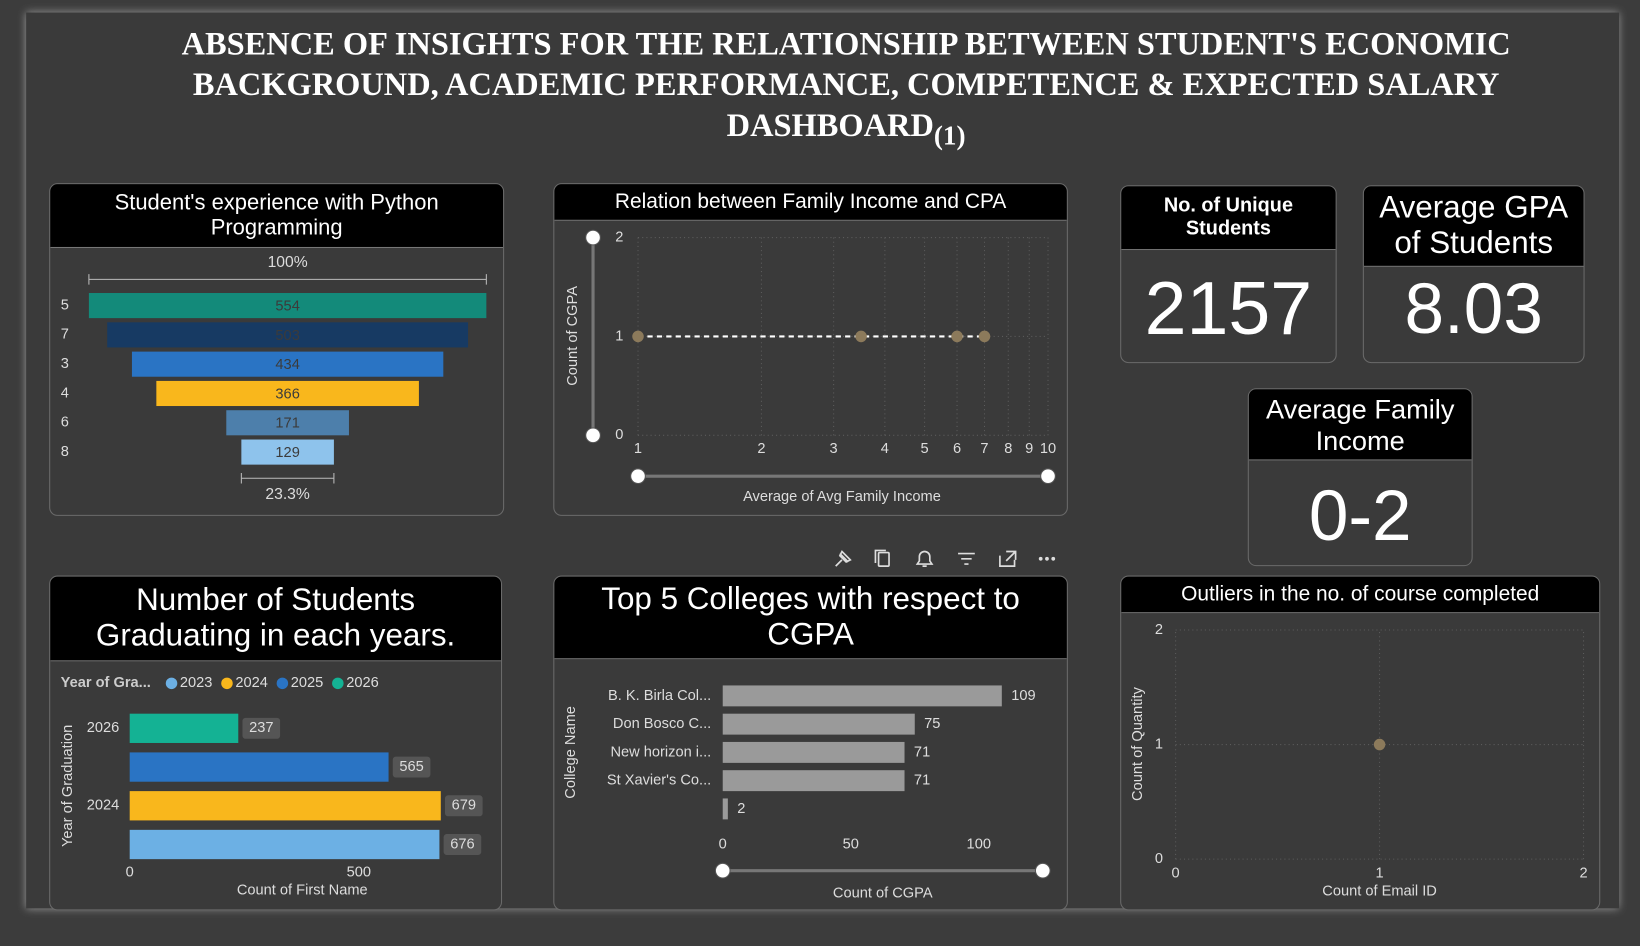 The height and width of the screenshot is (946, 1640). What do you see at coordinates (103, 806) in the screenshot?
I see `y-tick-label: 2024` at bounding box center [103, 806].